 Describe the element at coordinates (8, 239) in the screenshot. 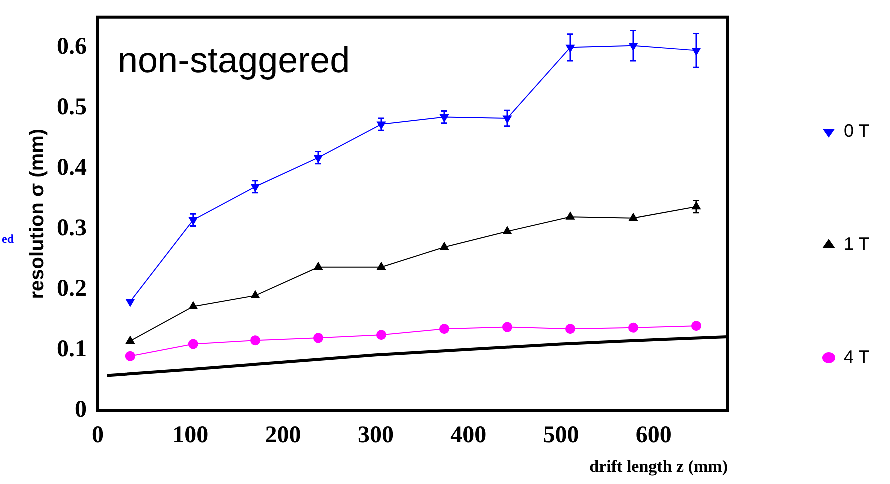

I see `text: ed` at that location.